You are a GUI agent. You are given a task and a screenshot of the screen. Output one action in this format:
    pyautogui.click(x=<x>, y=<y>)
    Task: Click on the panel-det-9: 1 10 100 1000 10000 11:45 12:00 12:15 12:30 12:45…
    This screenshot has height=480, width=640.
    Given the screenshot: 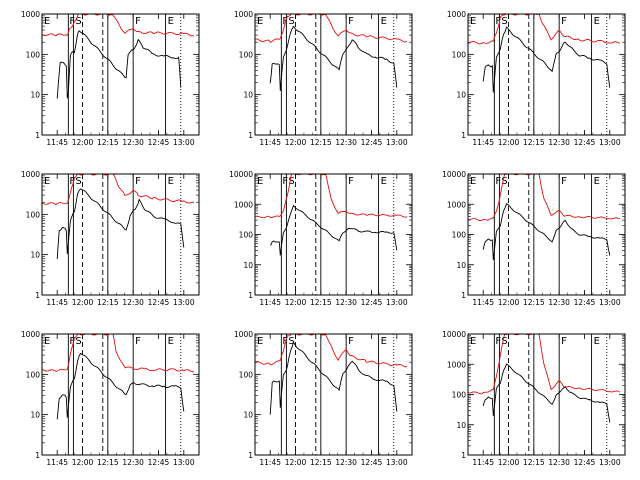 What is the action you would take?
    pyautogui.click(x=534, y=398)
    